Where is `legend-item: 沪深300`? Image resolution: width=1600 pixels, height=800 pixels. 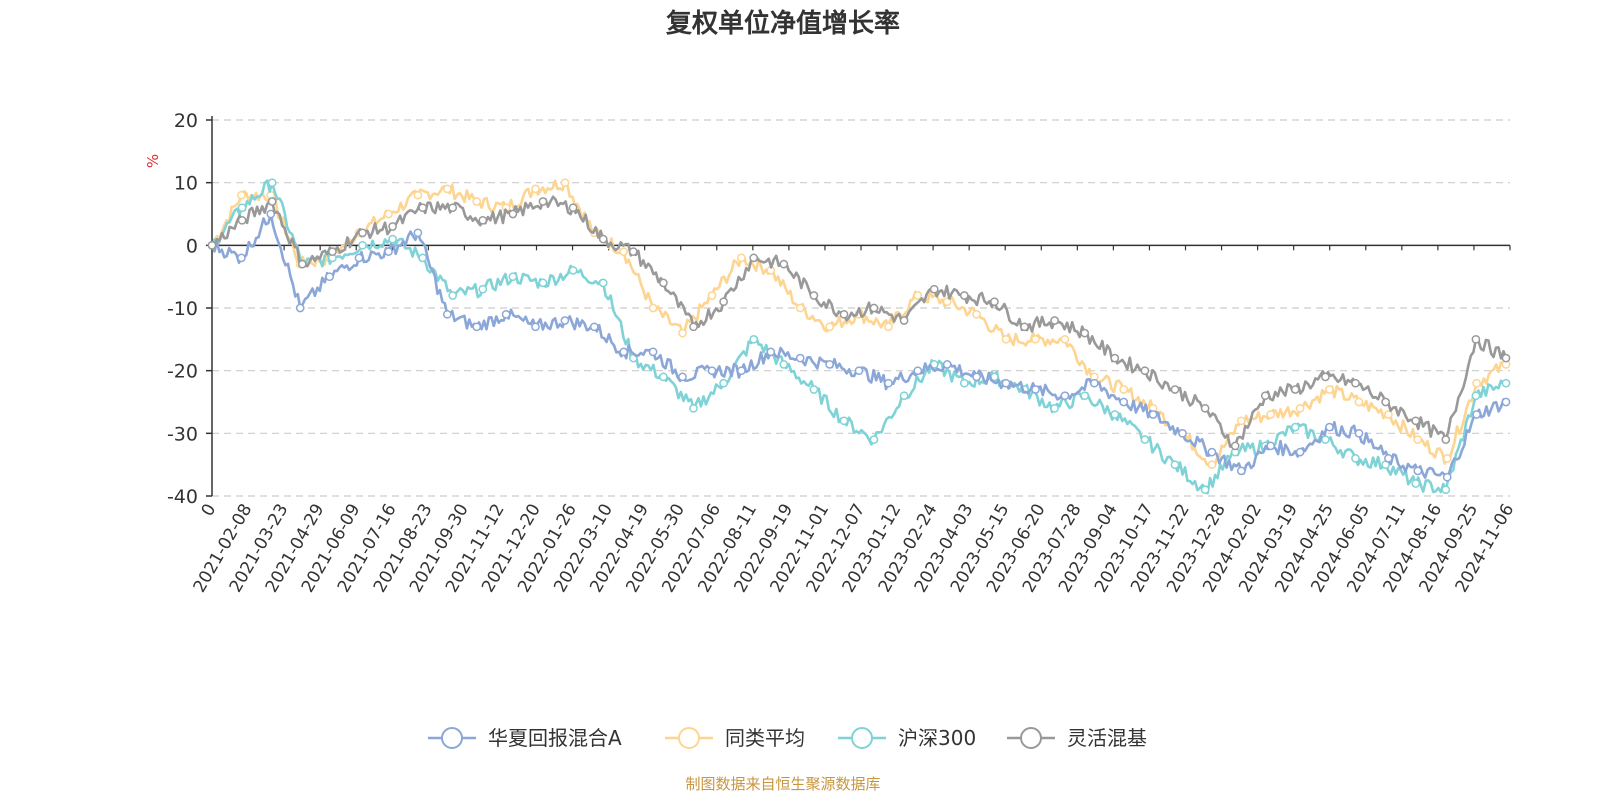 legend-item: 沪深300 is located at coordinates (907, 738).